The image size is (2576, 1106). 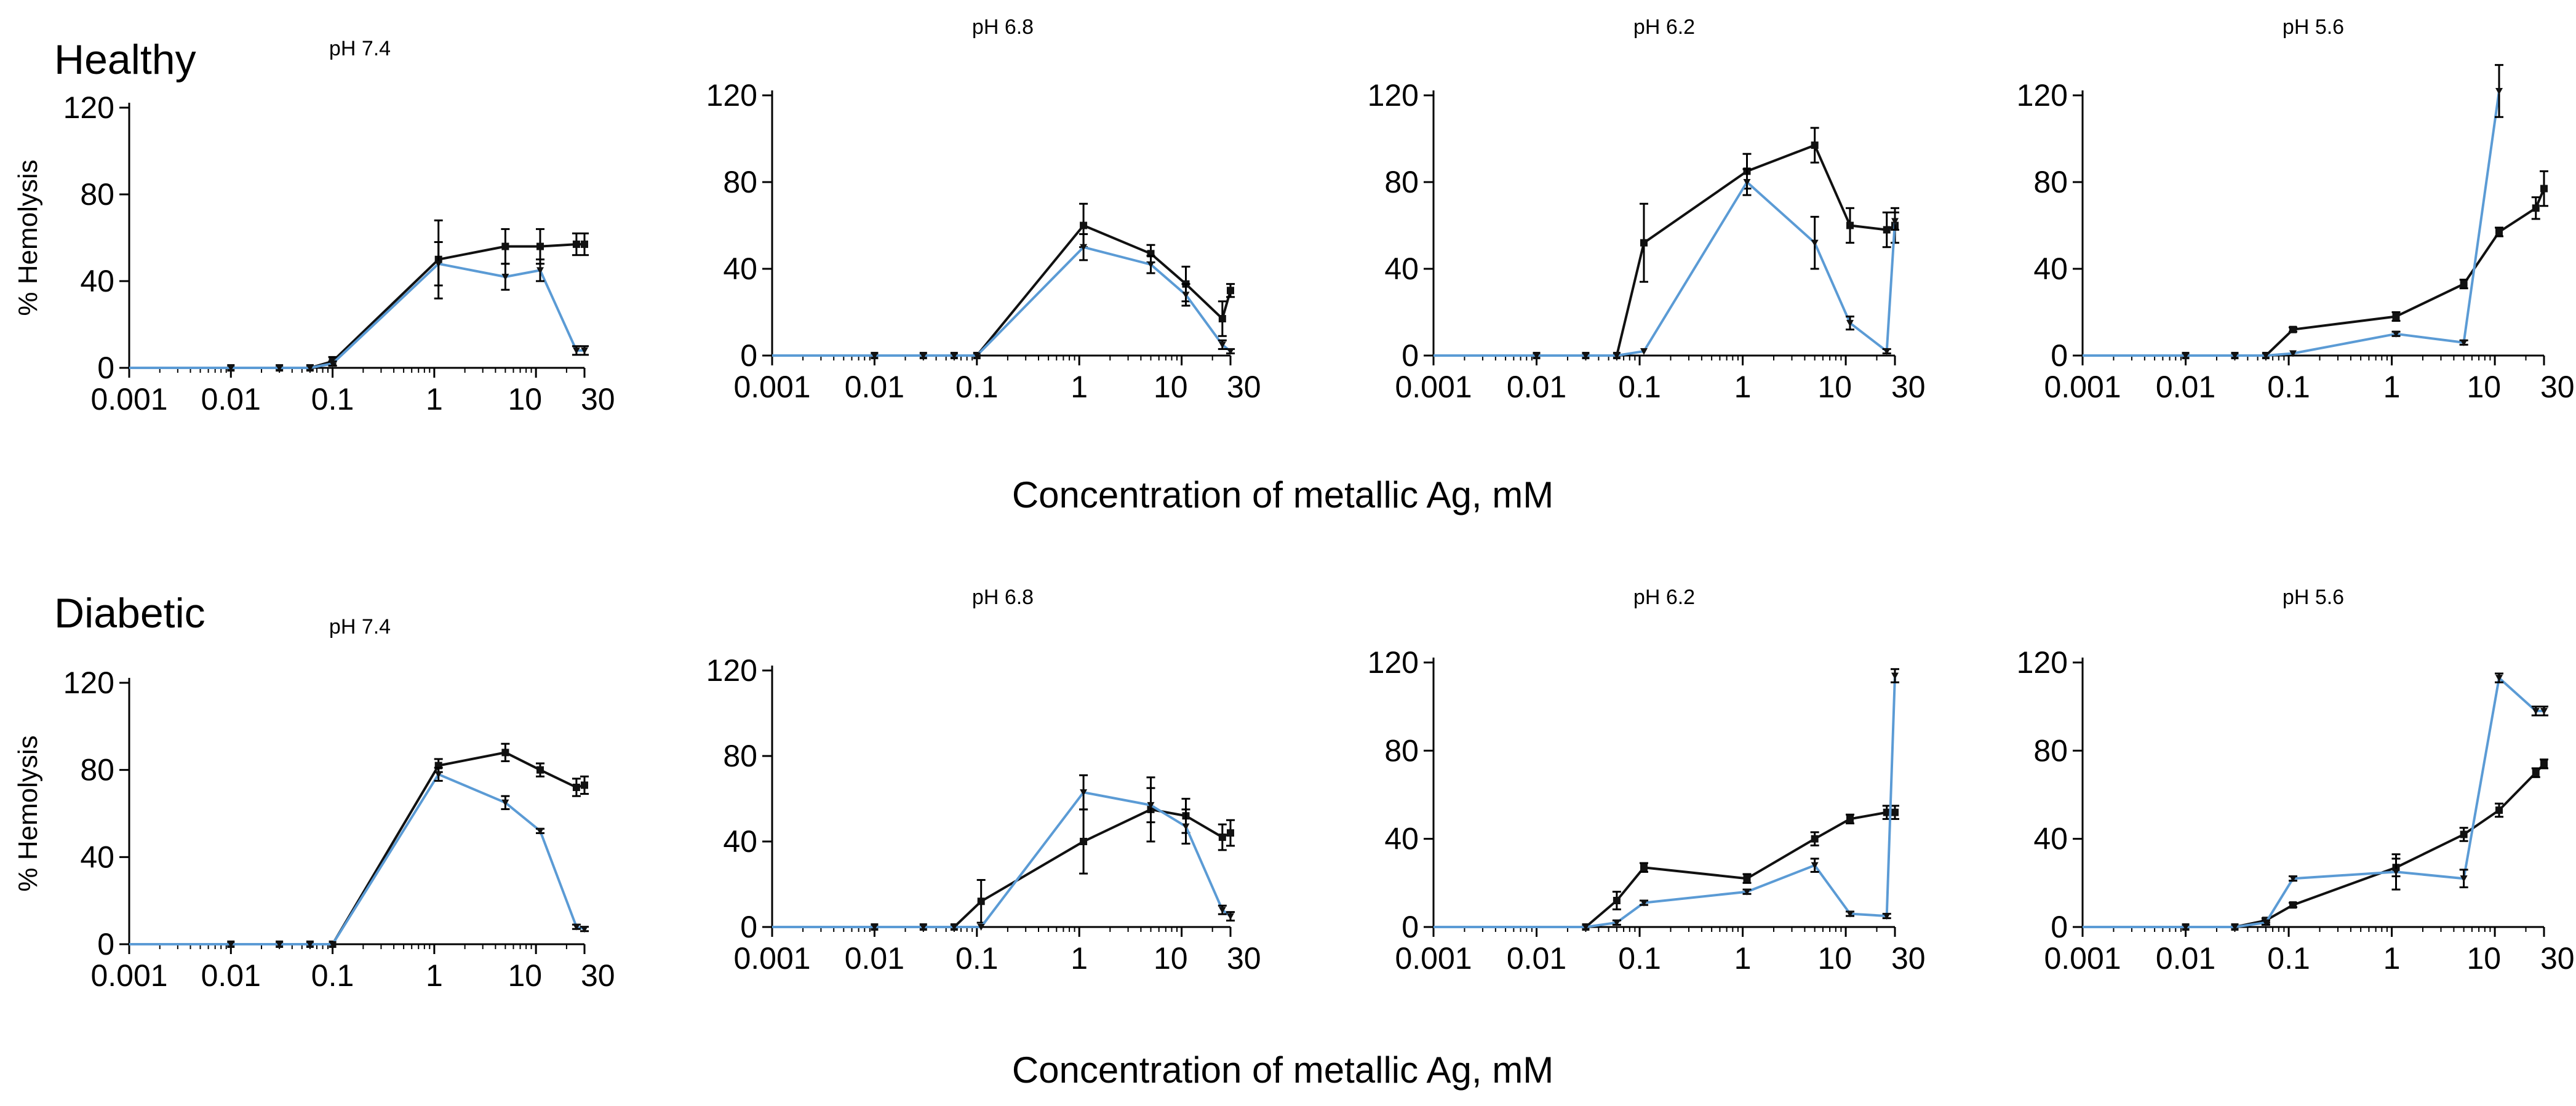 I want to click on panel-title: pH 5.6, so click(x=2313, y=27).